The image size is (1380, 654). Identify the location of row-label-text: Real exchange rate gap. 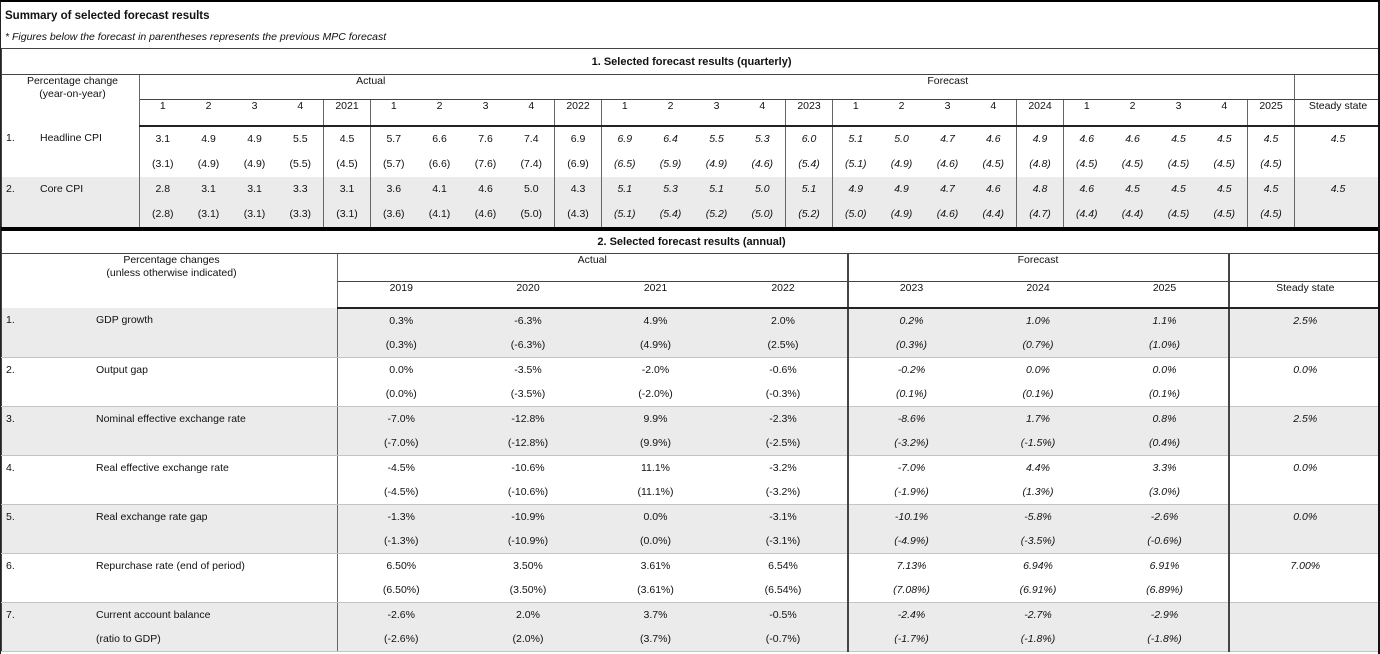
(152, 517).